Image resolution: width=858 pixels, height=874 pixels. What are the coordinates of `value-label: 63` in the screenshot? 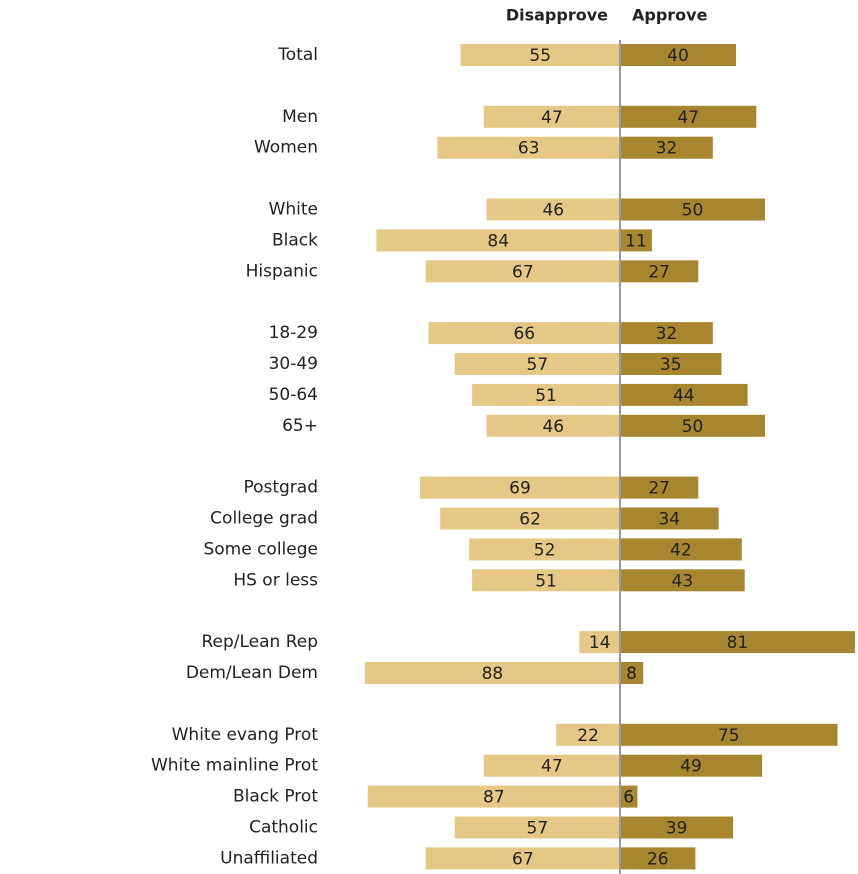 It's located at (529, 149).